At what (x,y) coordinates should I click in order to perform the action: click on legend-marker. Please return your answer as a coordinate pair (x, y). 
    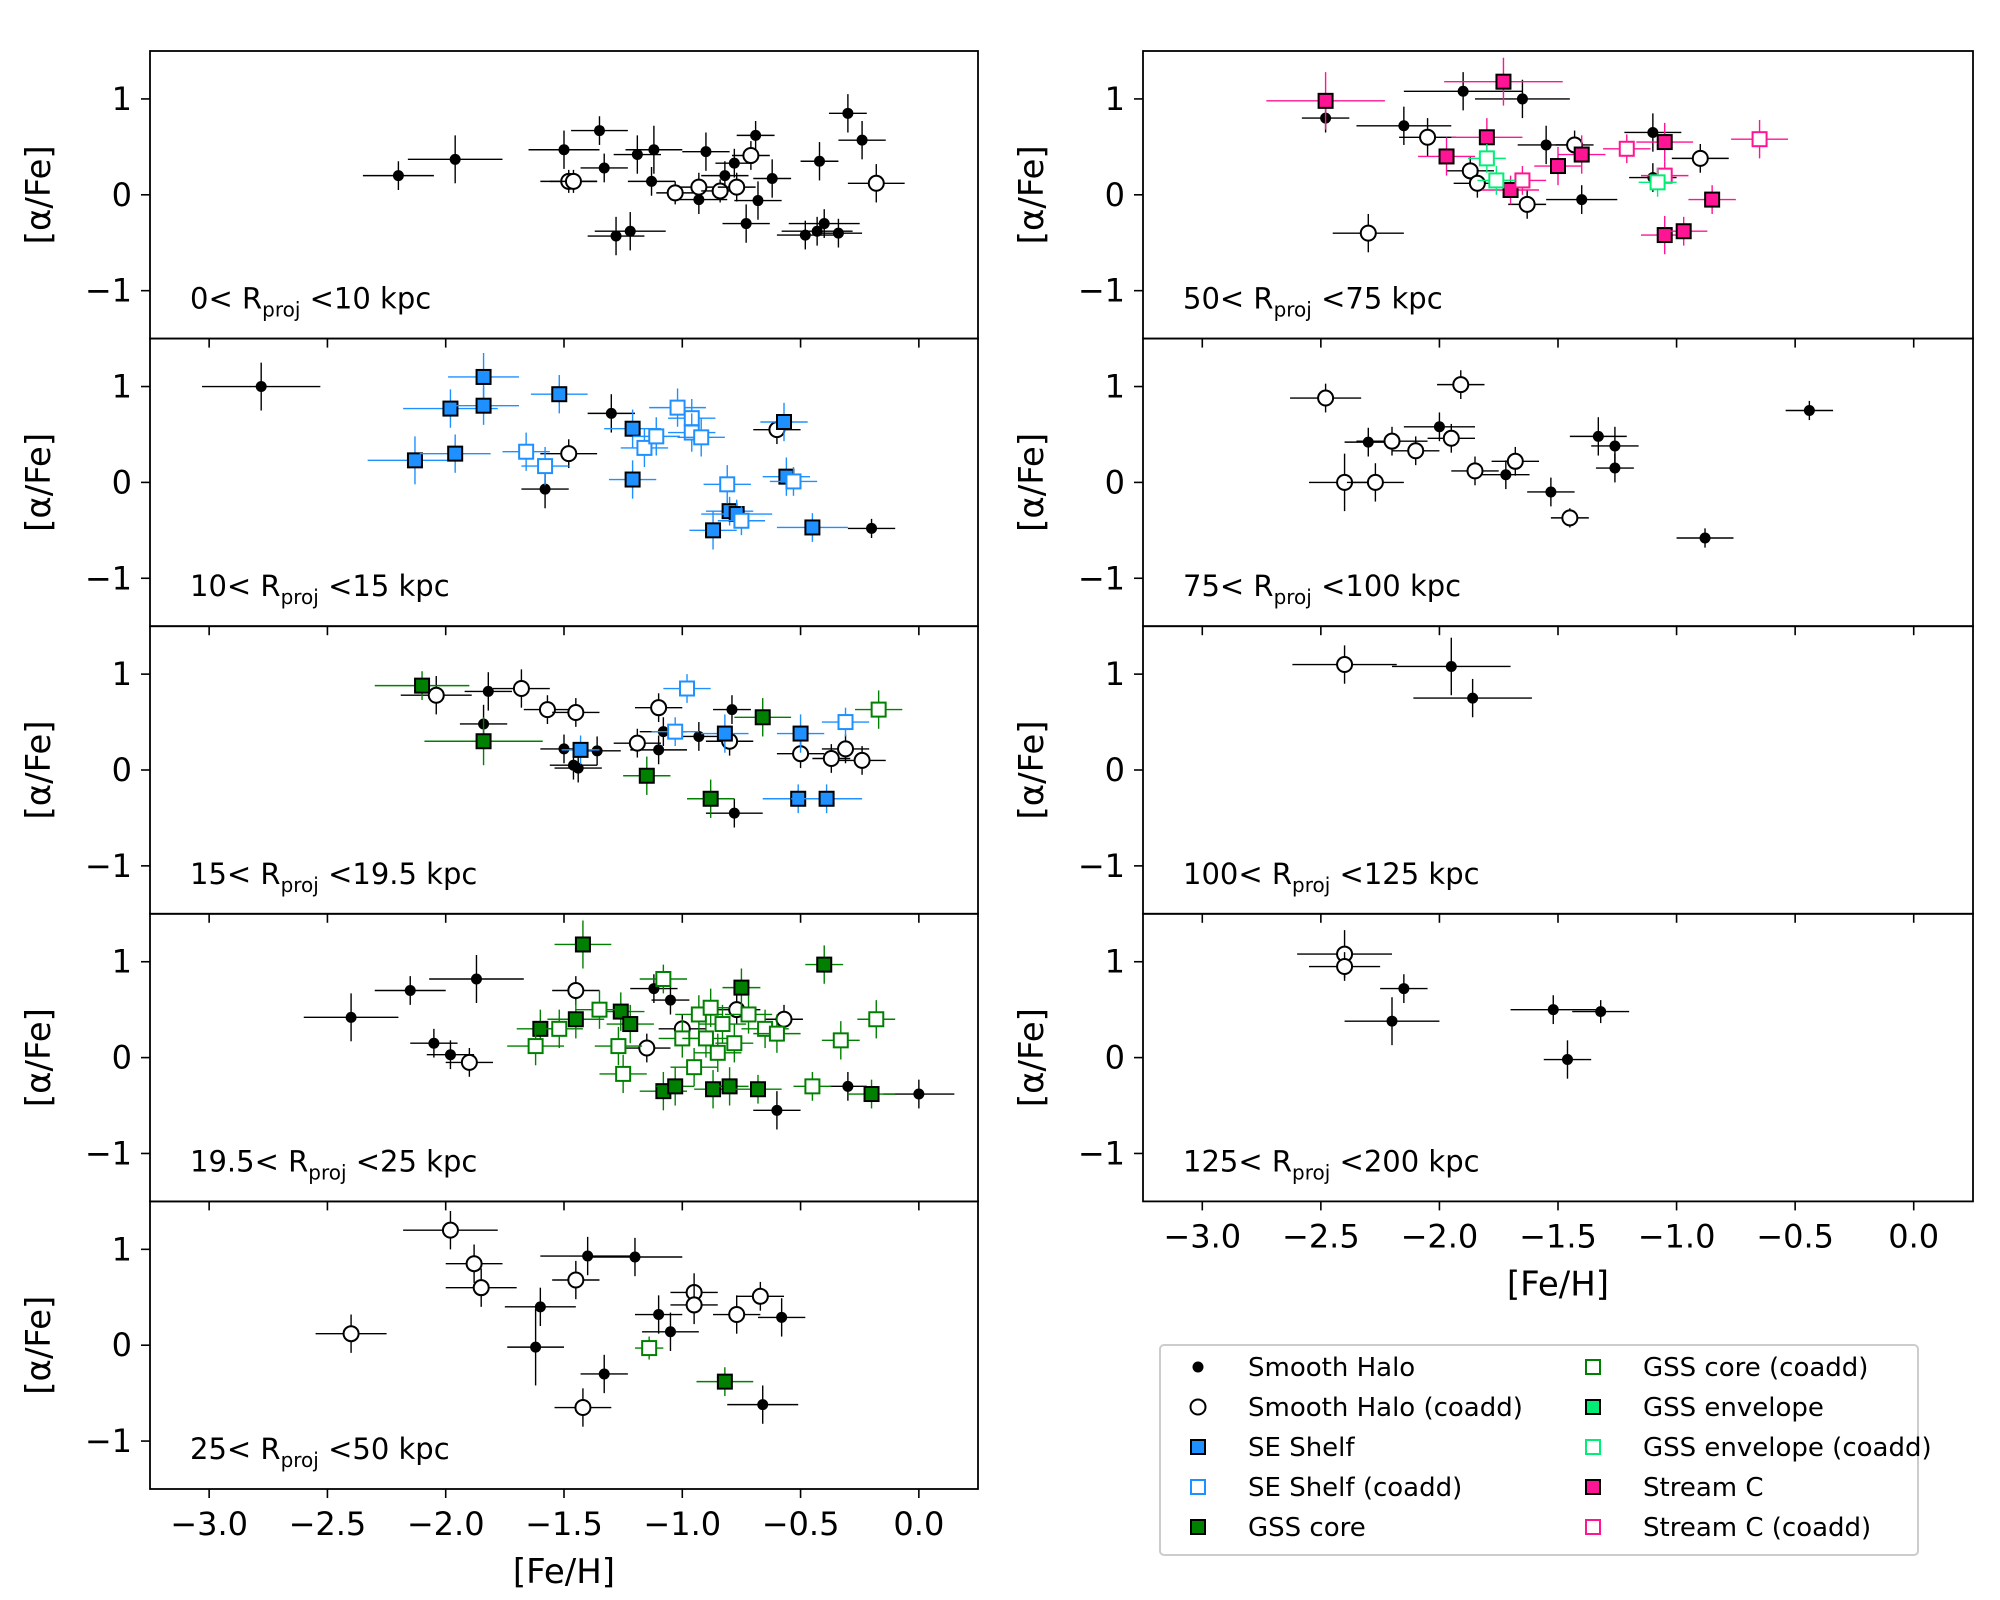
    Looking at the image, I should click on (1593, 1447).